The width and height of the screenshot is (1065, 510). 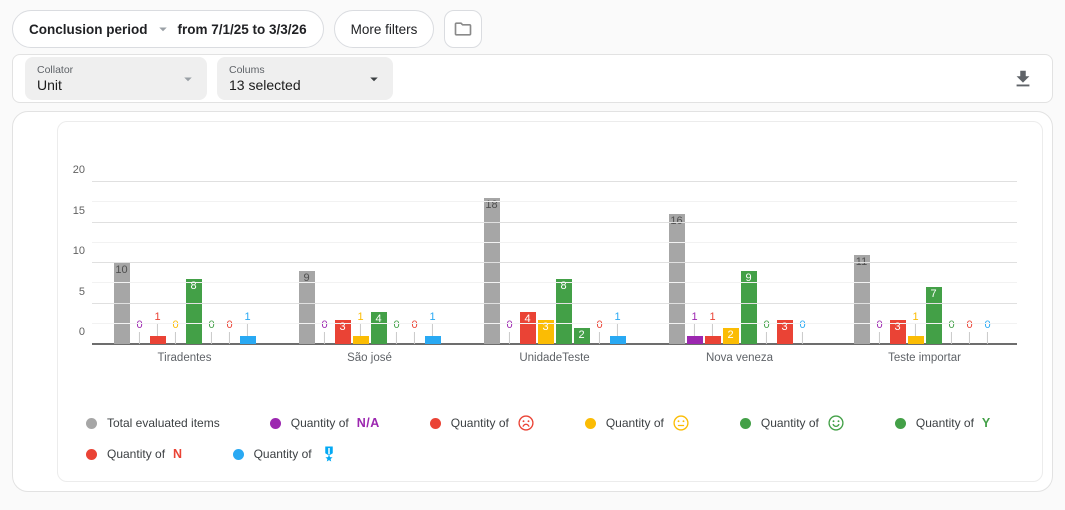 I want to click on chevron-down-icon, so click(x=162, y=29).